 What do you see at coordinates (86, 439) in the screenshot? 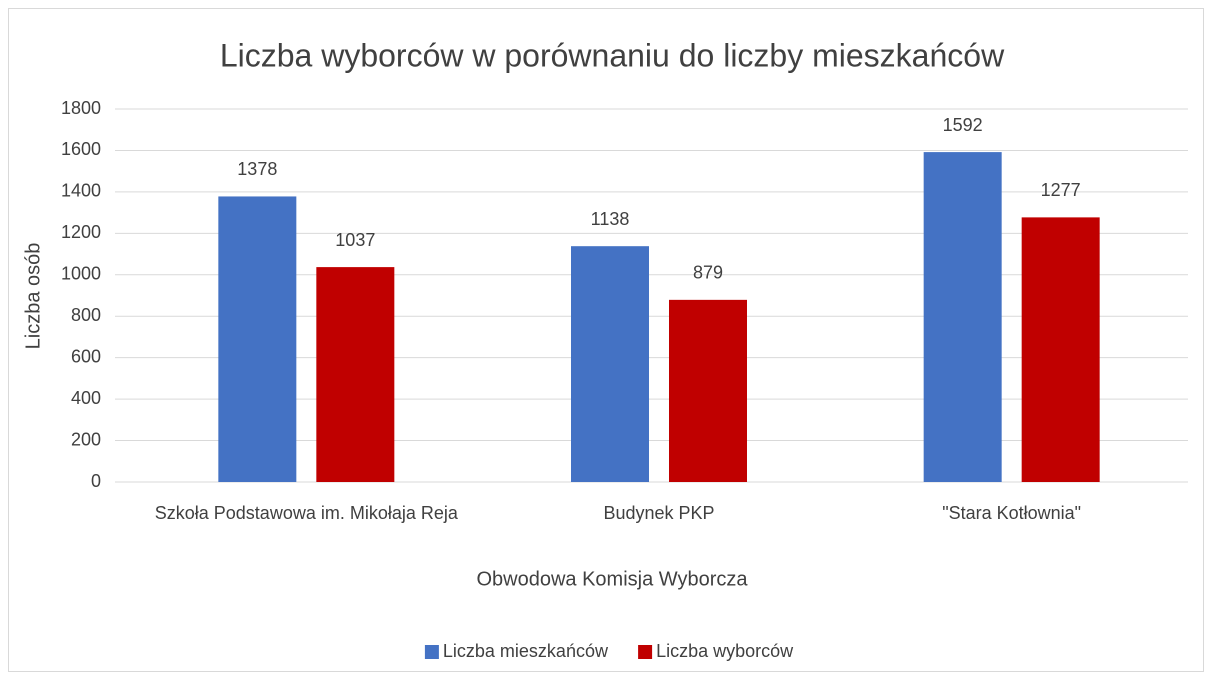
I see `y-tick-label: 200` at bounding box center [86, 439].